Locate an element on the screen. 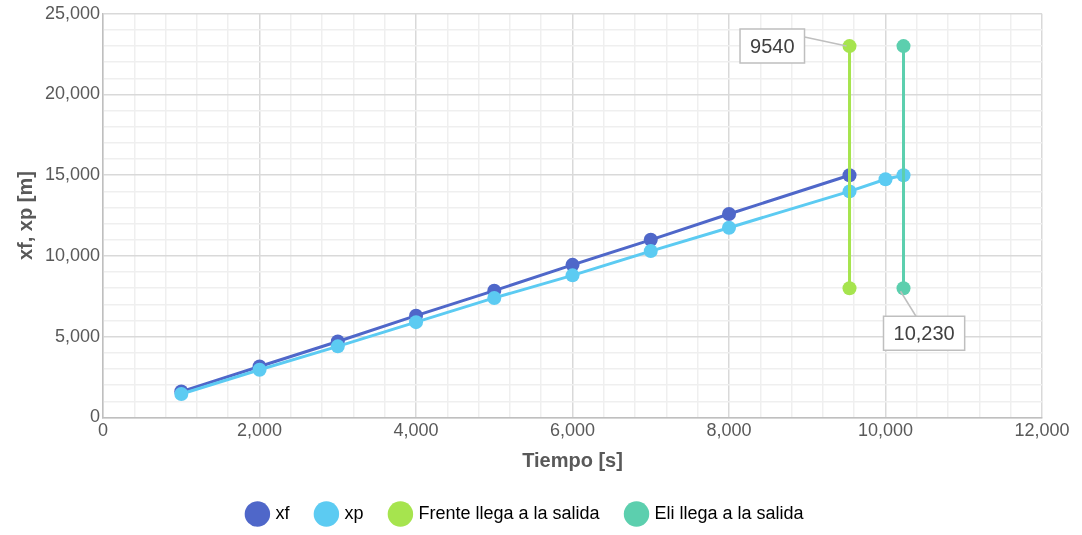 This screenshot has width=1082, height=535. x-axis-title: Tiempo [s] is located at coordinates (572, 459).